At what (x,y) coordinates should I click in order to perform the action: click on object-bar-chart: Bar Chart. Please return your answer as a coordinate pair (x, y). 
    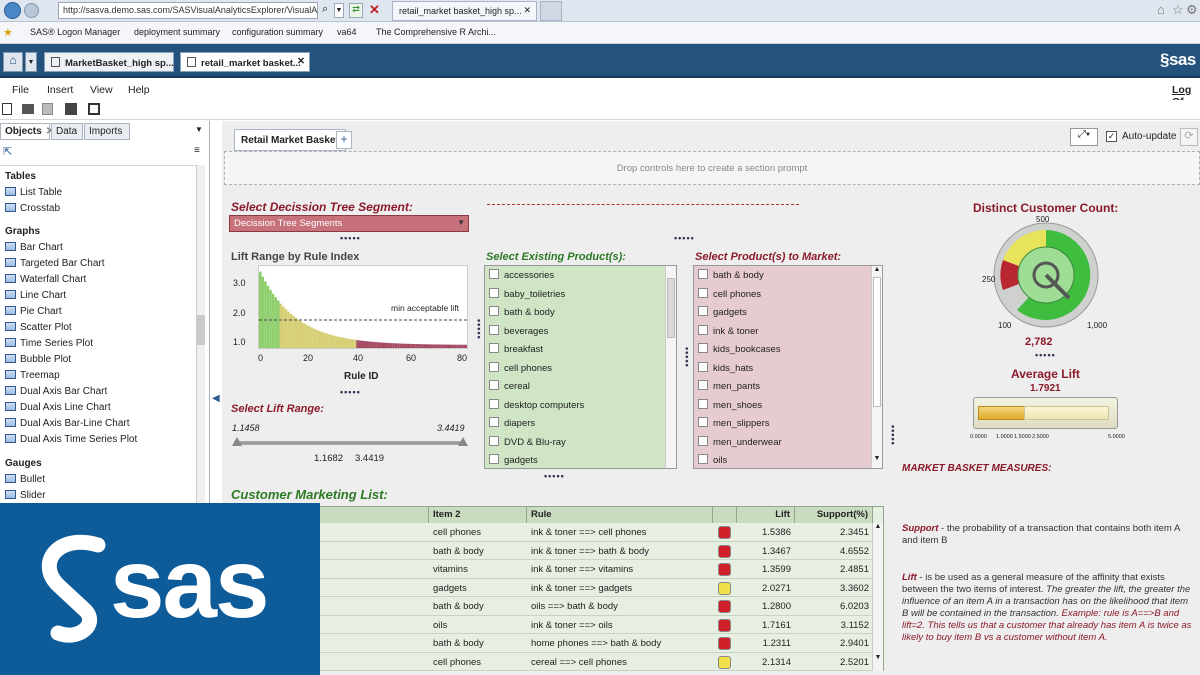
    Looking at the image, I should click on (34, 247).